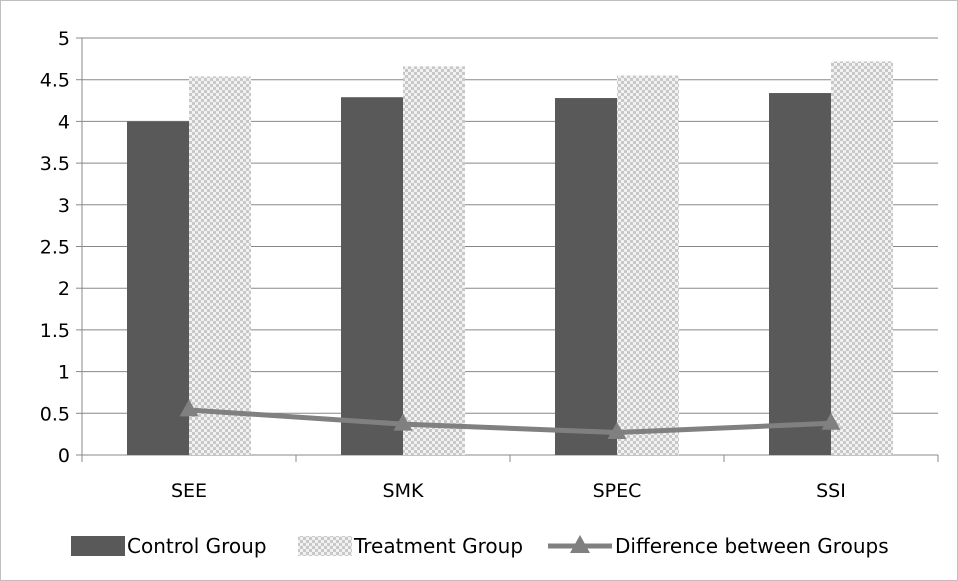  I want to click on y-tick-label: 1, so click(64, 373).